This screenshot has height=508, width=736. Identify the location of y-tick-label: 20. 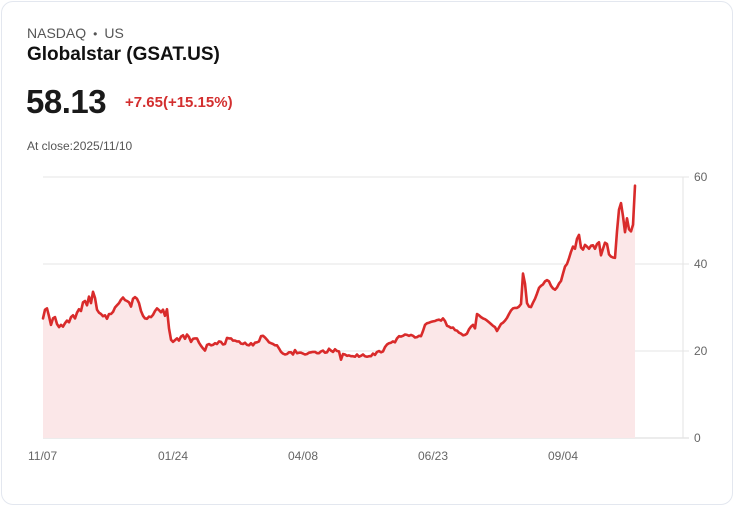
(701, 351).